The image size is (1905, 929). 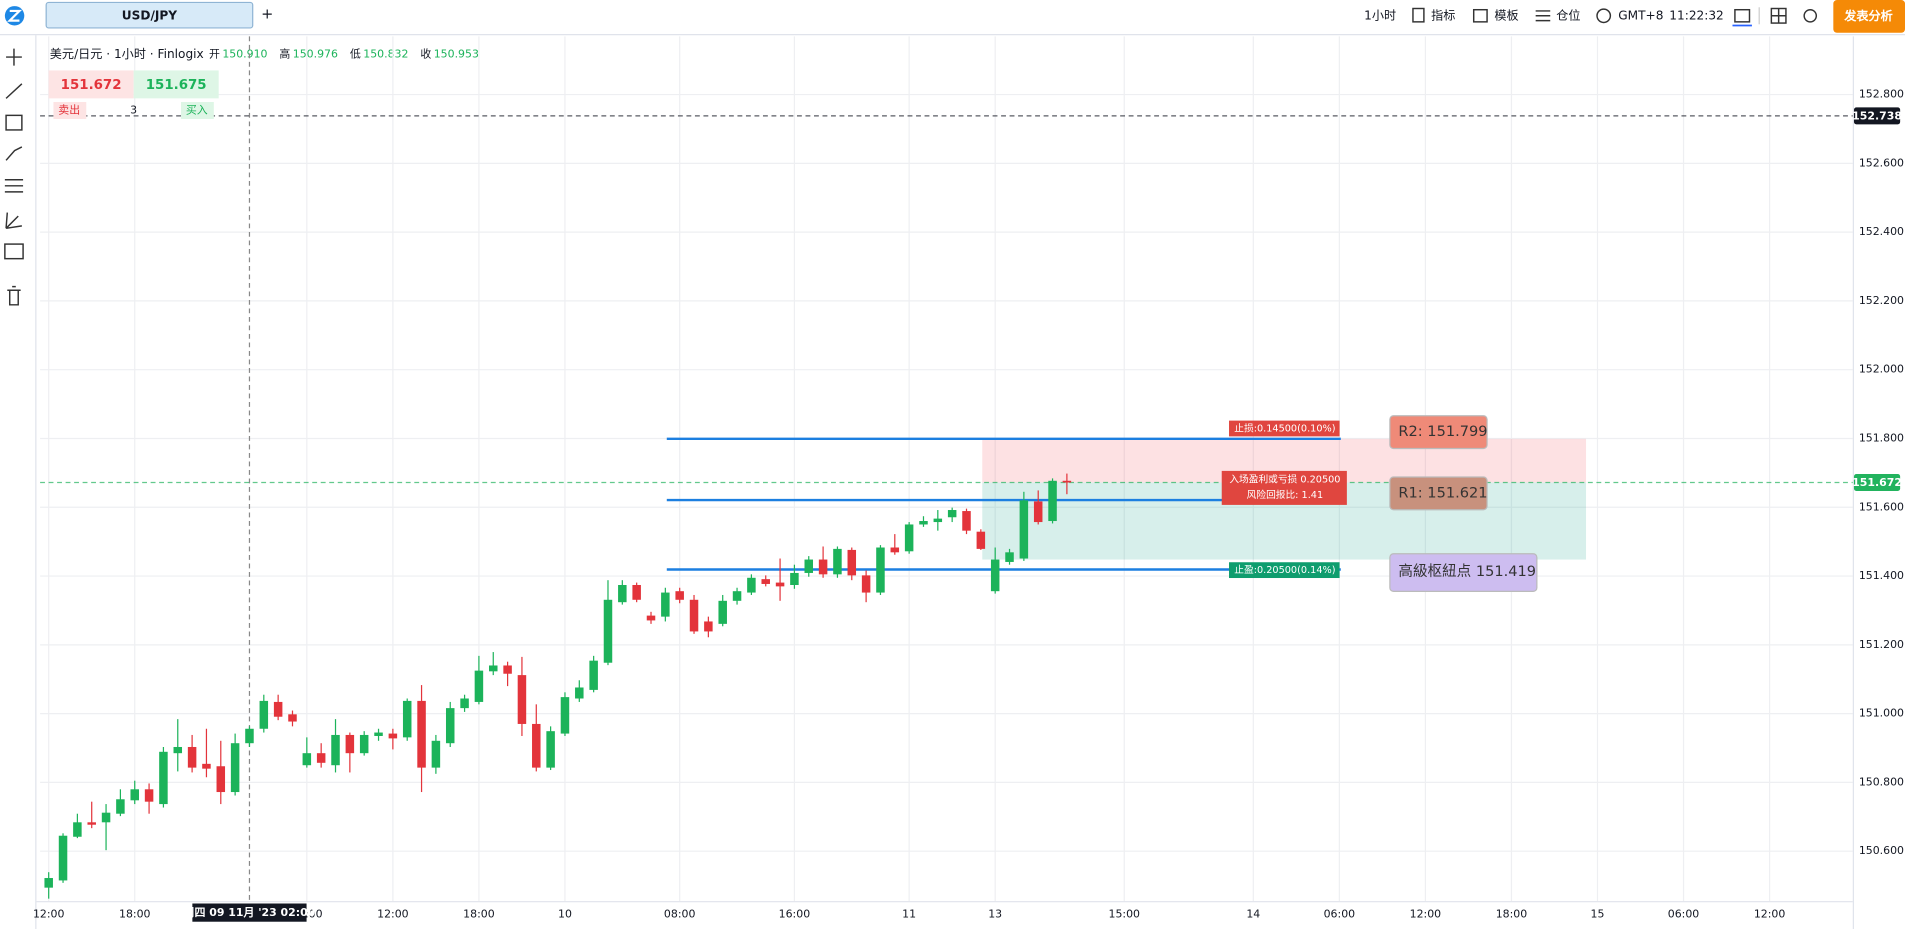 I want to click on sell-price-box, so click(x=91, y=84).